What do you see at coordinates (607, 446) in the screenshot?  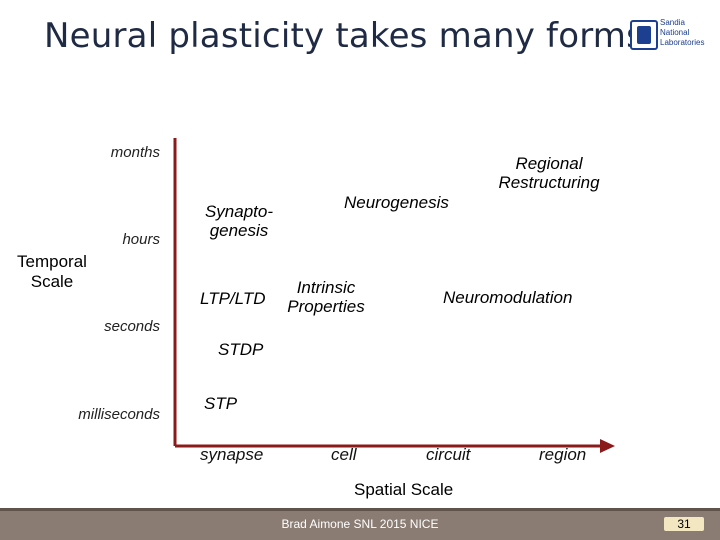 I see `x-axis-arrowhead` at bounding box center [607, 446].